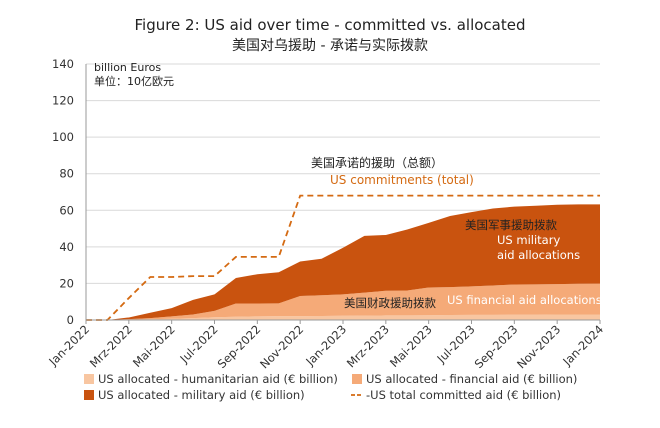  What do you see at coordinates (538, 346) in the screenshot?
I see `x-tick-label: Nov-2023` at bounding box center [538, 346].